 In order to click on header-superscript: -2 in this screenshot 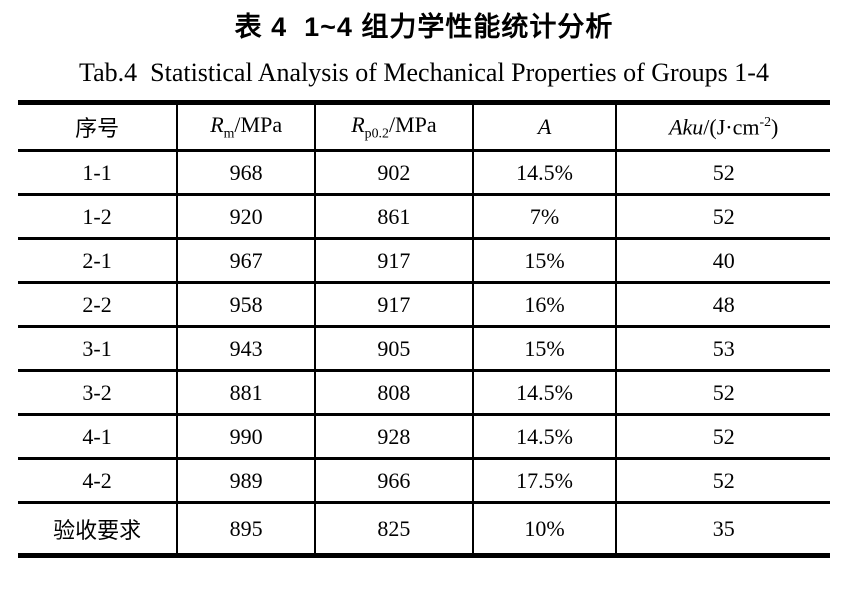, I will do `click(765, 121)`.